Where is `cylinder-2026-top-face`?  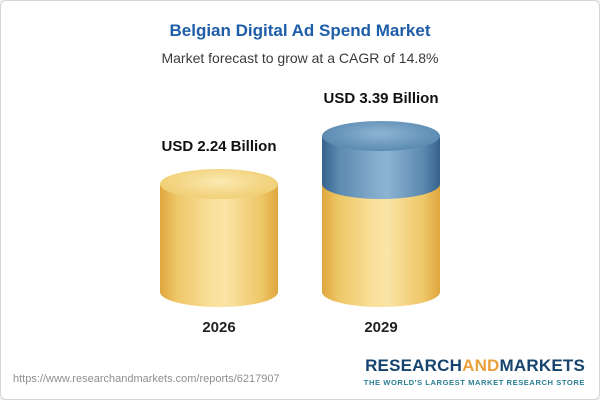 cylinder-2026-top-face is located at coordinates (219, 184).